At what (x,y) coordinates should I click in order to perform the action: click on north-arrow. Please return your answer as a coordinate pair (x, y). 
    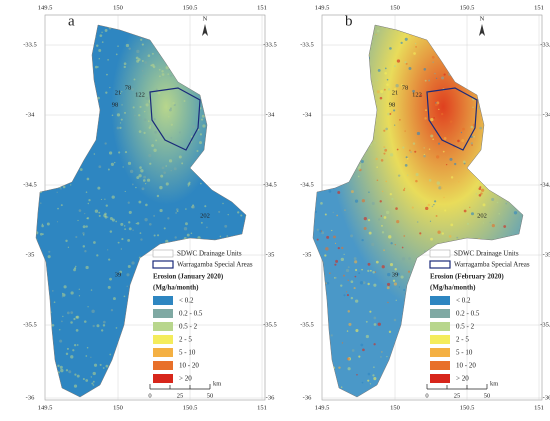
    Looking at the image, I should click on (482, 30).